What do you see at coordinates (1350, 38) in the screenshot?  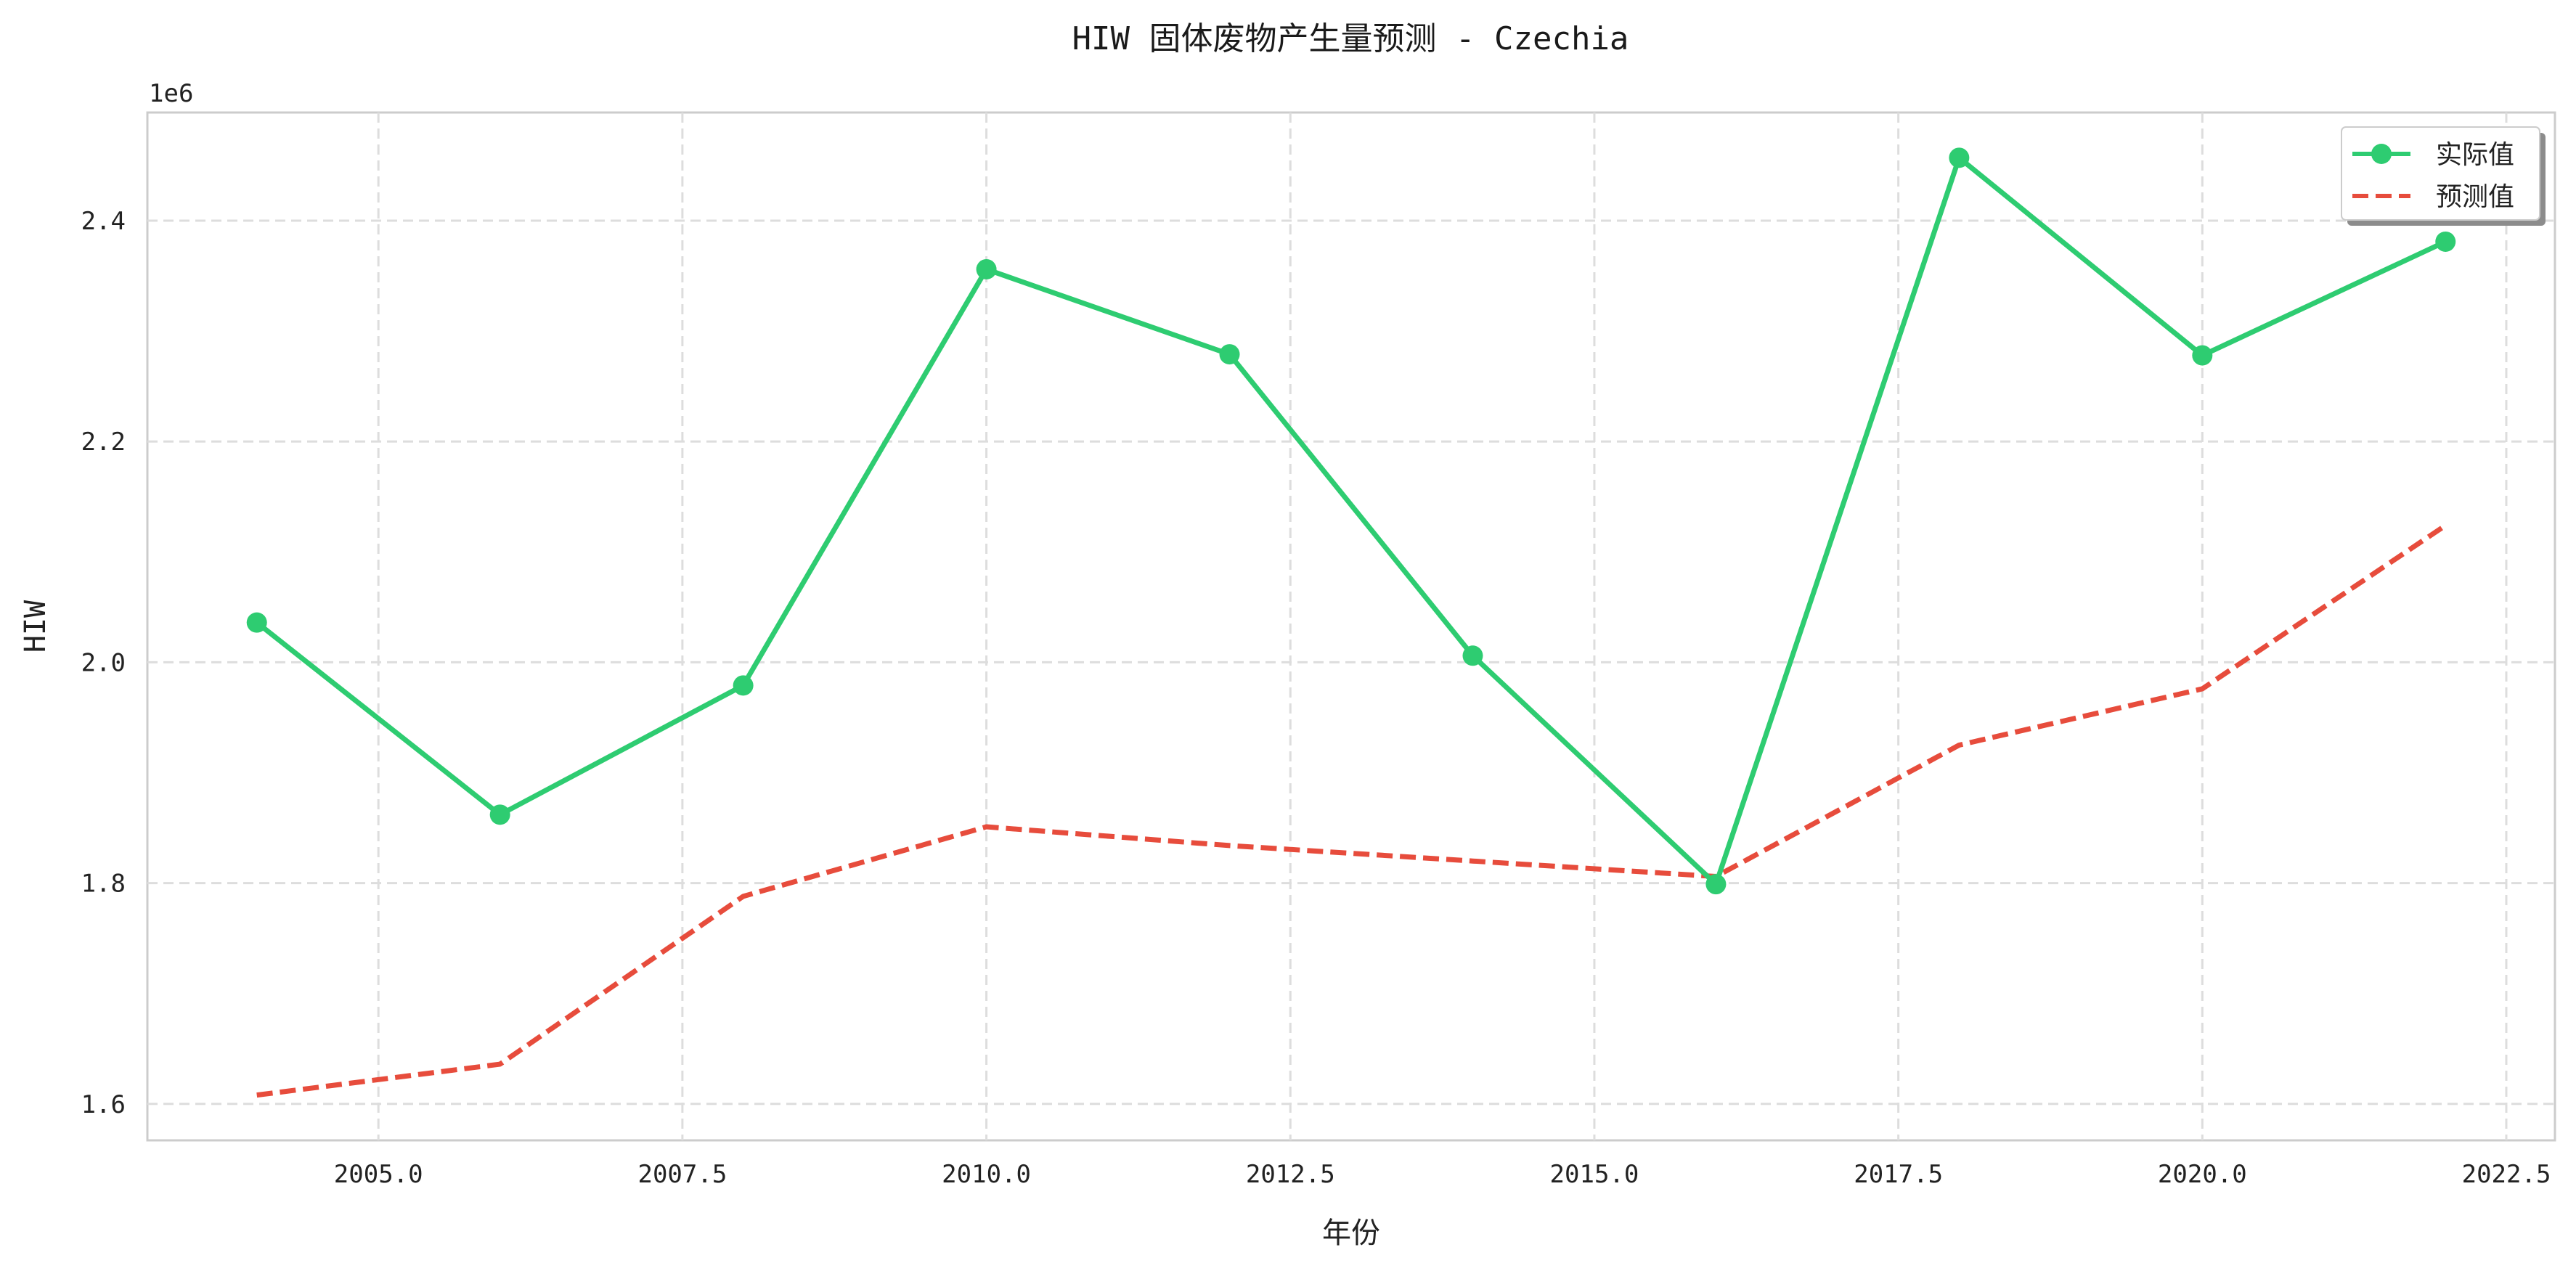 I see `chart-title: HIW 固体废物产生量预测 - Czechia` at bounding box center [1350, 38].